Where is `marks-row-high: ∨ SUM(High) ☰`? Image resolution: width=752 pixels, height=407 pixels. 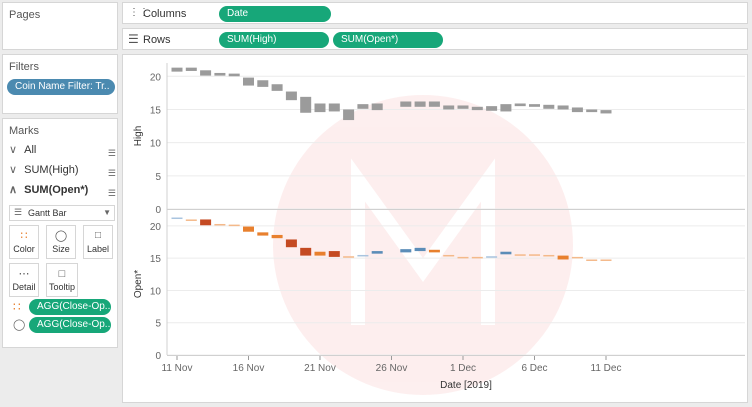 marks-row-high: ∨ SUM(High) ☰ is located at coordinates (63, 170).